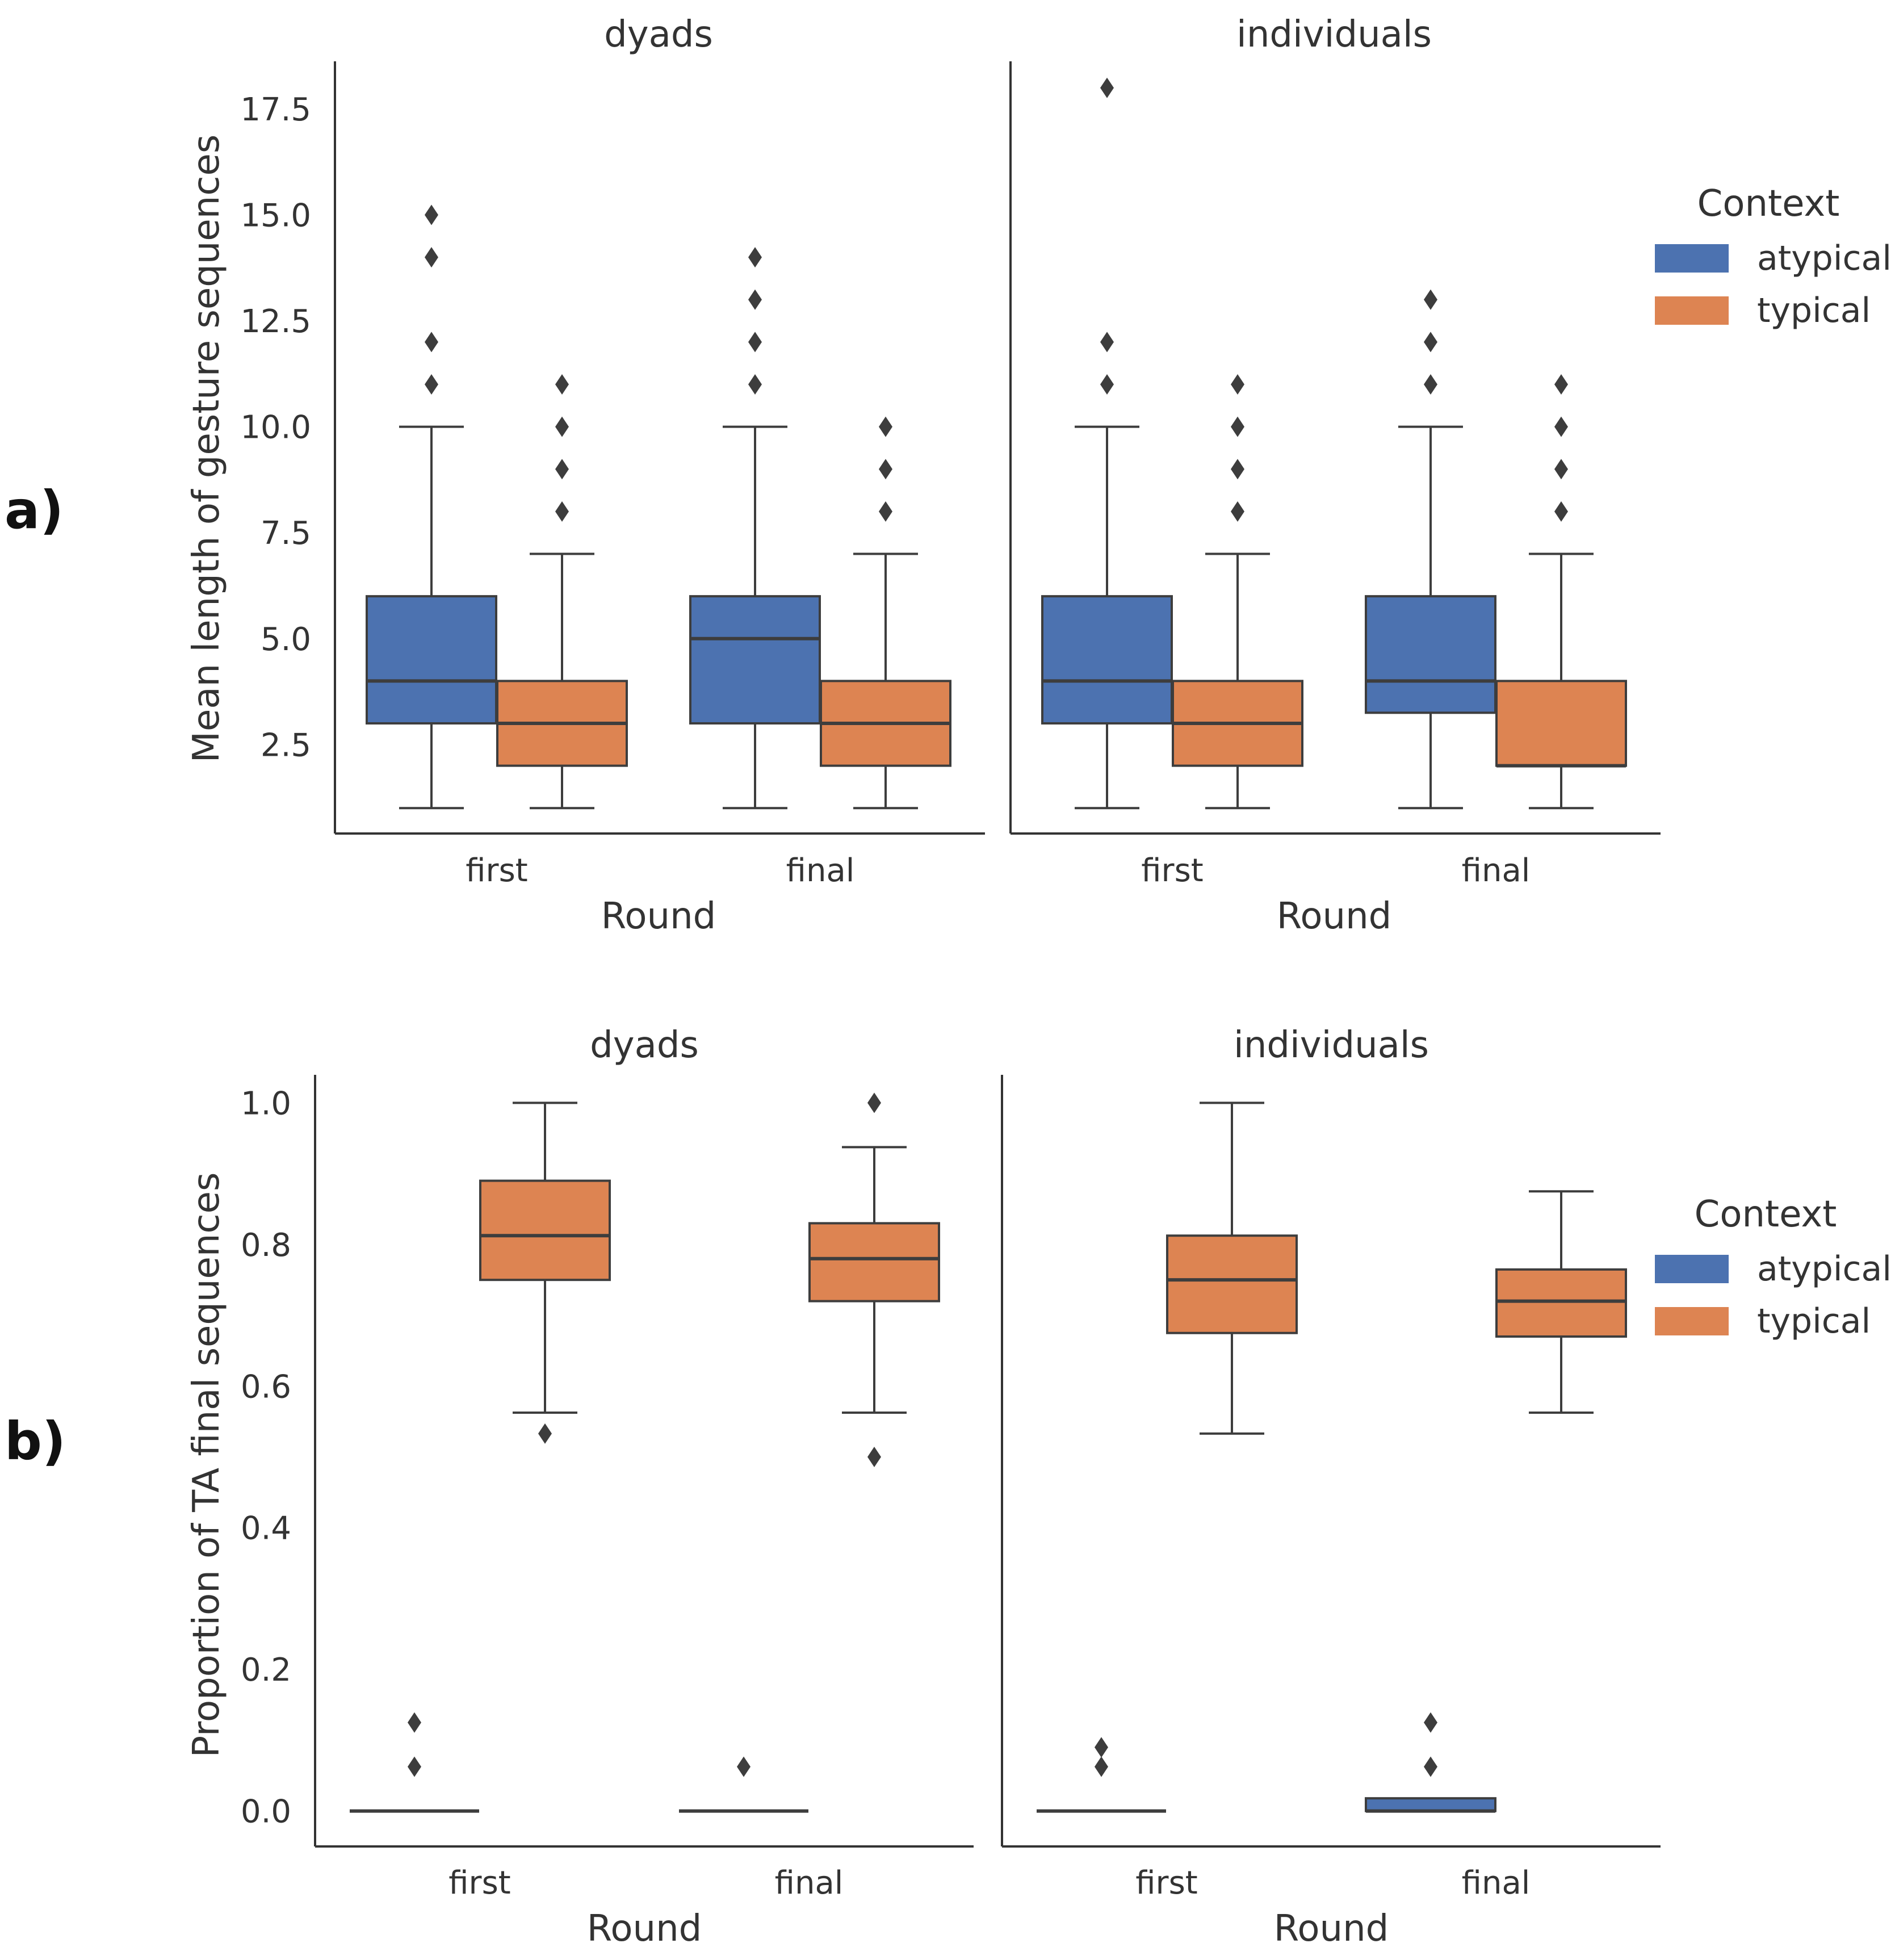 The height and width of the screenshot is (1960, 1895). I want to click on xtick-b-dyads-first: first, so click(479, 1883).